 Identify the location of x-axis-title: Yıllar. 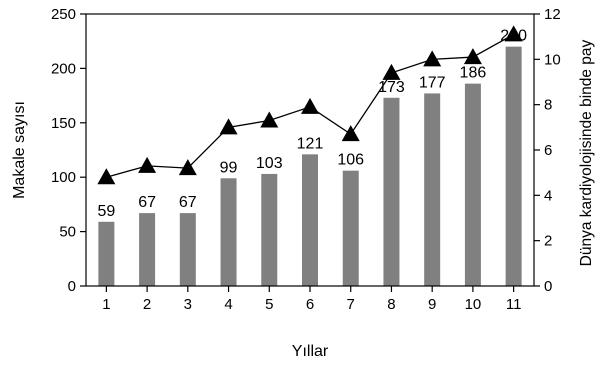
(310, 351).